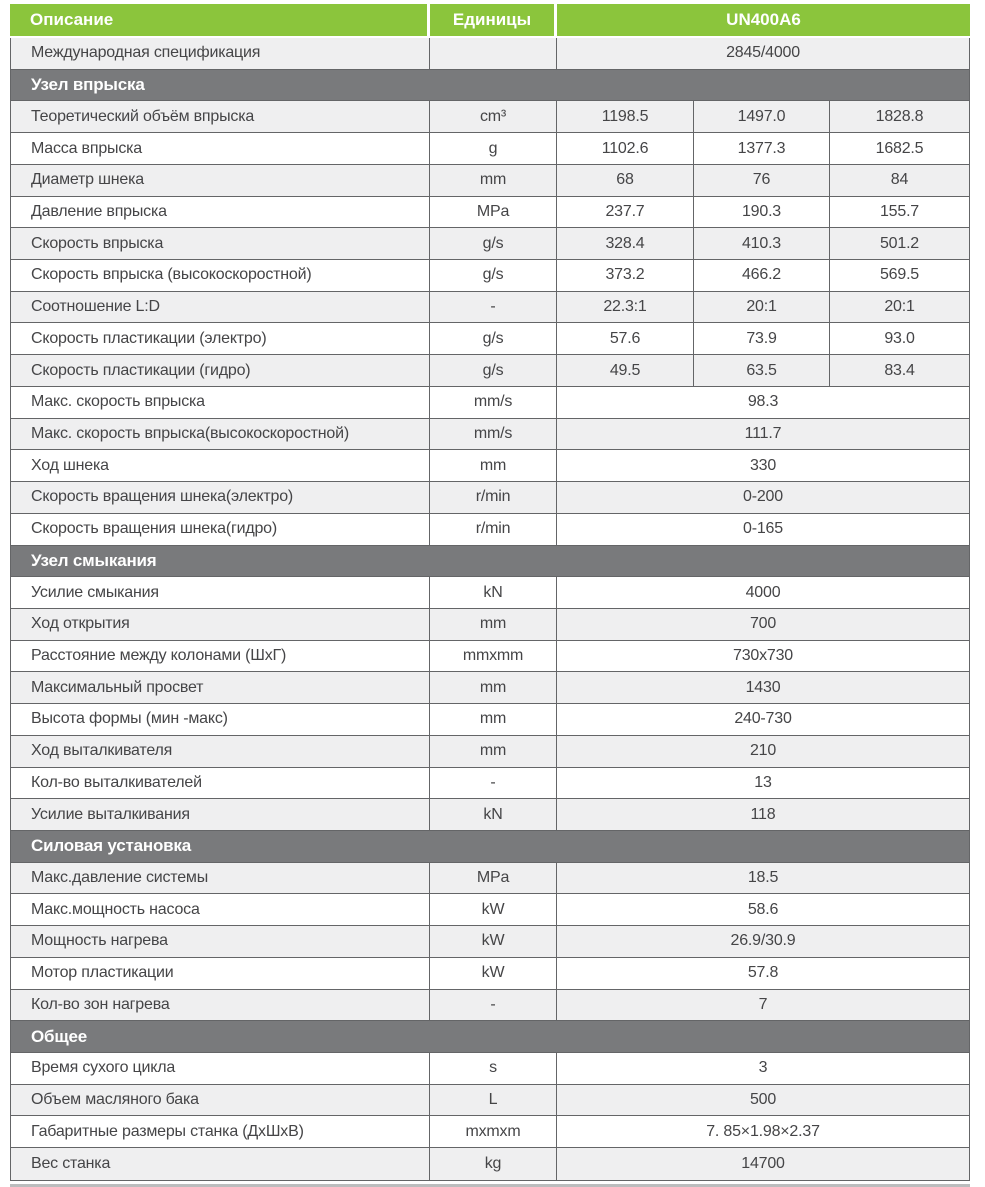  What do you see at coordinates (762, 212) in the screenshot?
I see `value-cell: 190.3` at bounding box center [762, 212].